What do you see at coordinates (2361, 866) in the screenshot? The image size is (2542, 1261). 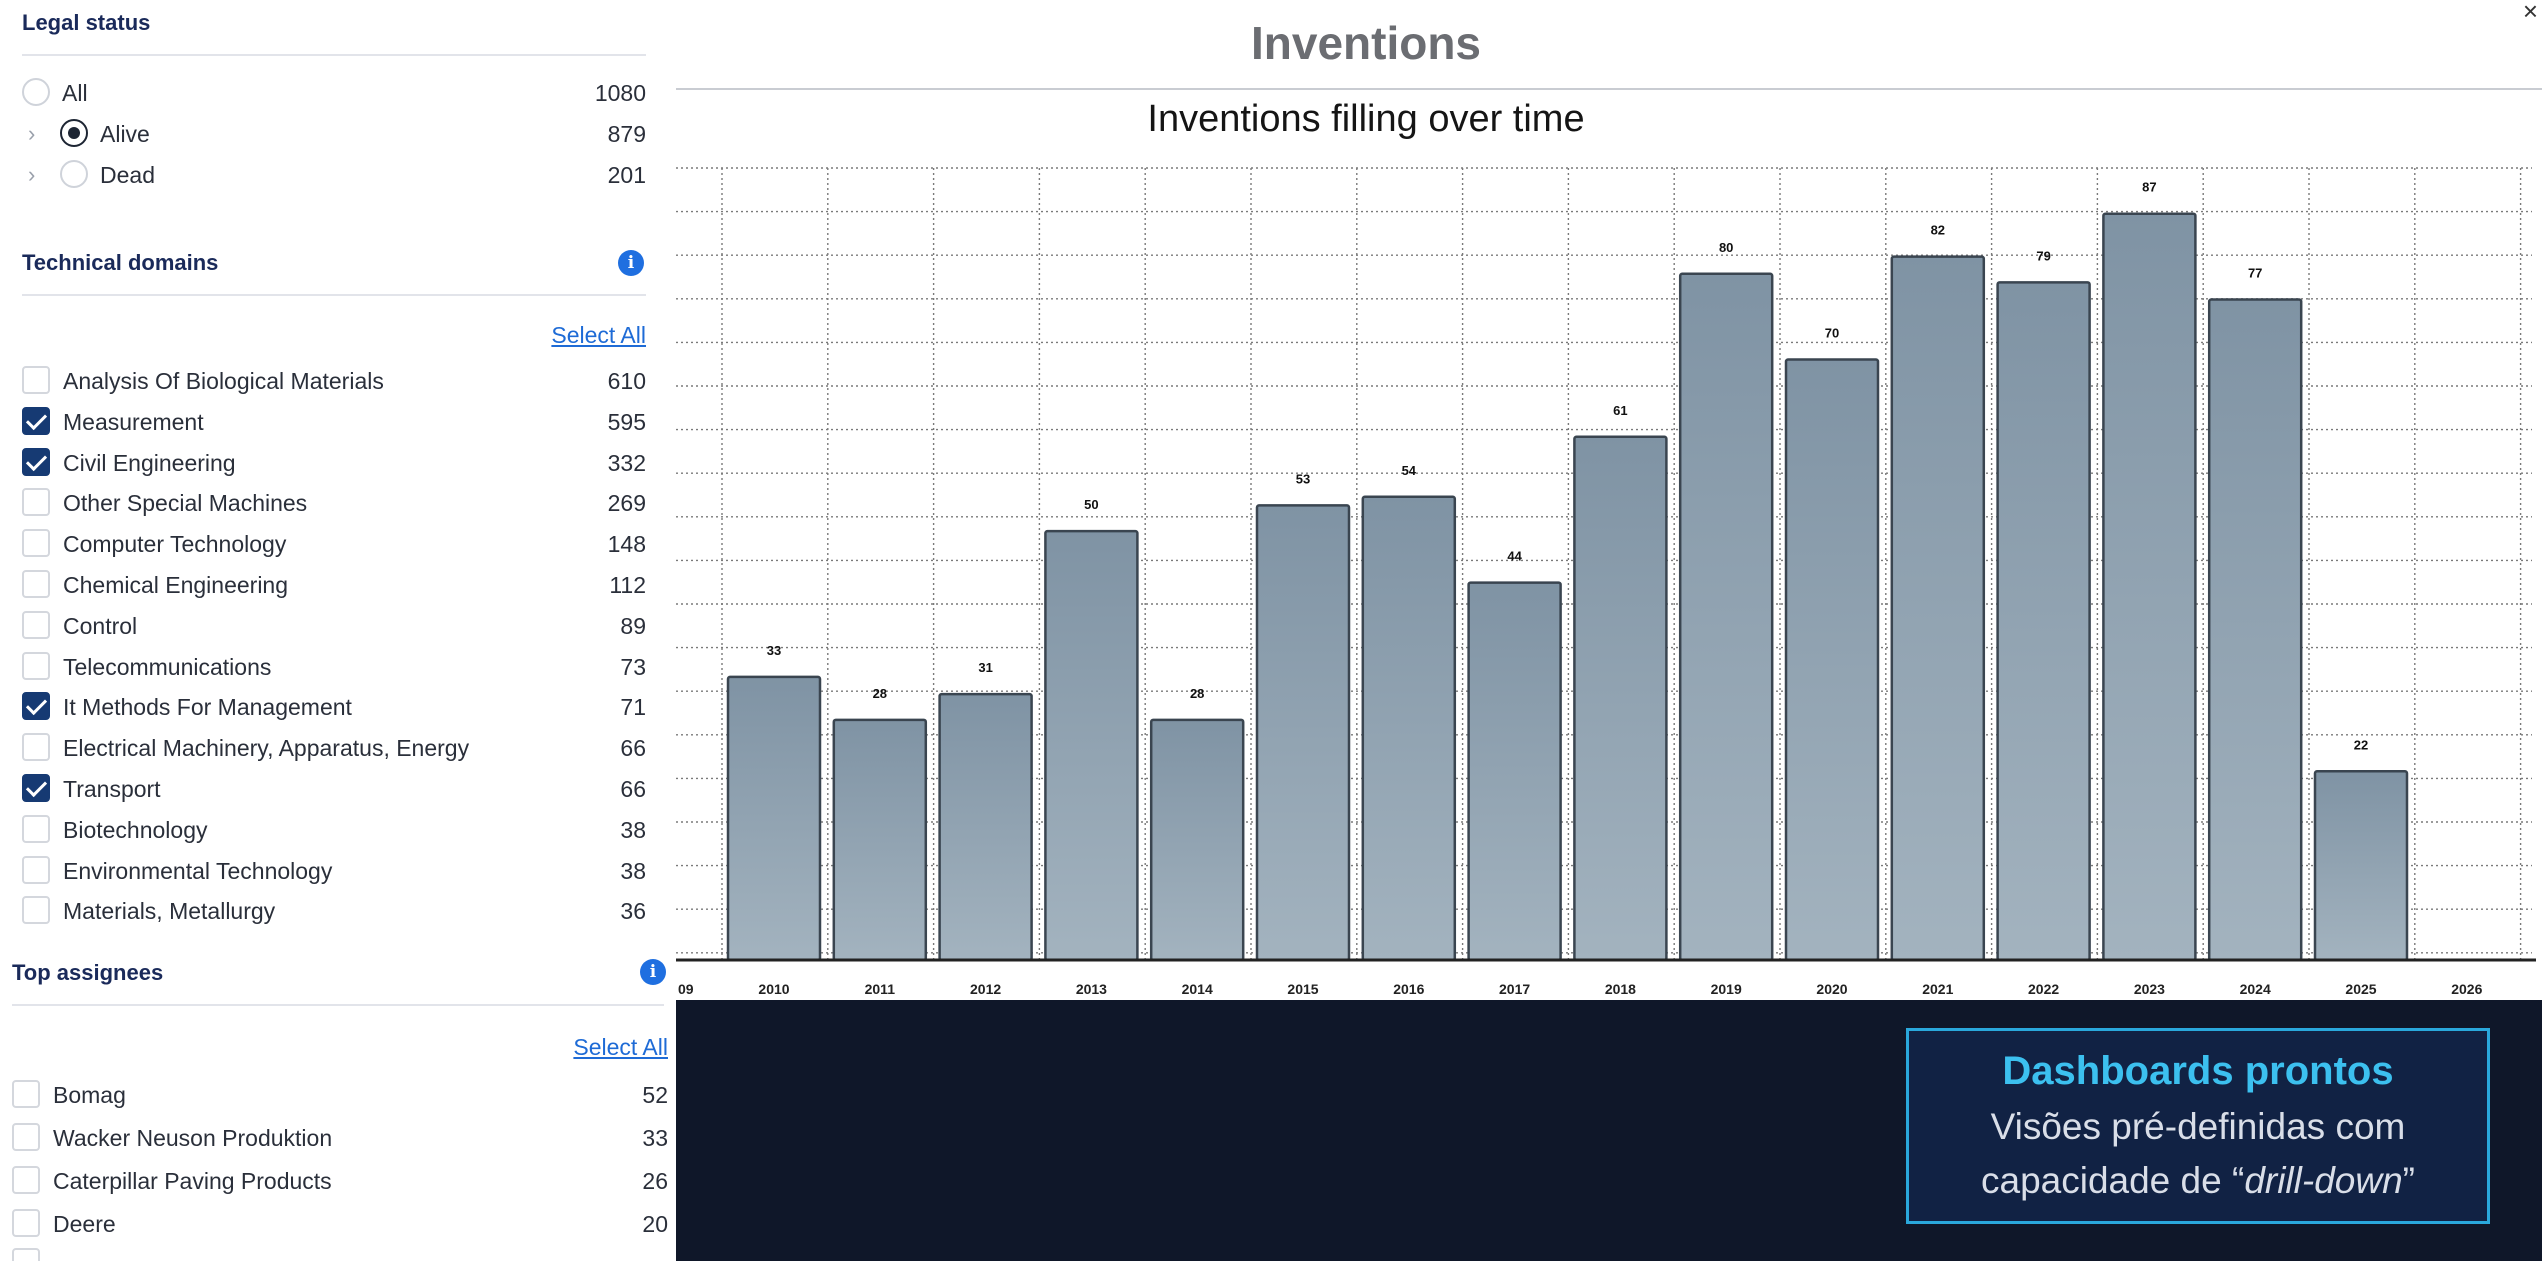 I see `bar-2025` at bounding box center [2361, 866].